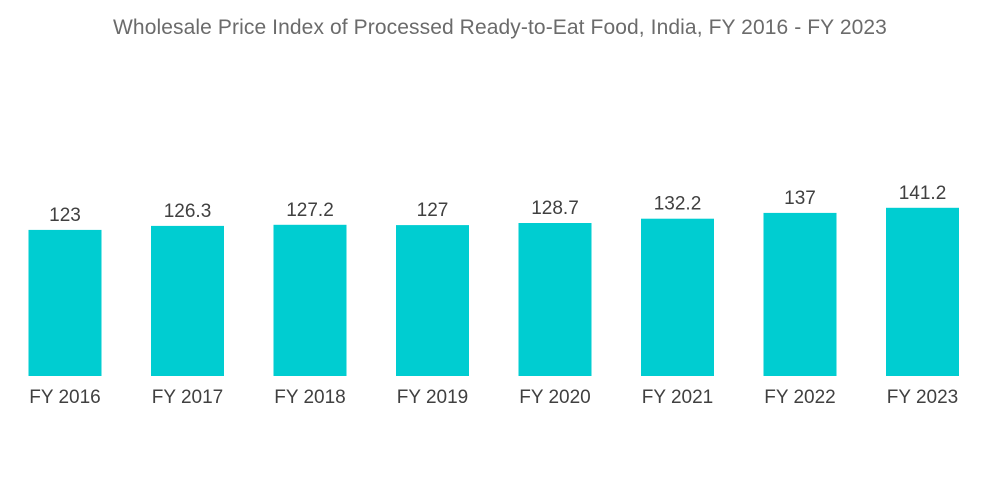 This screenshot has height=504, width=1000. I want to click on bar-fy-2023, so click(922, 291).